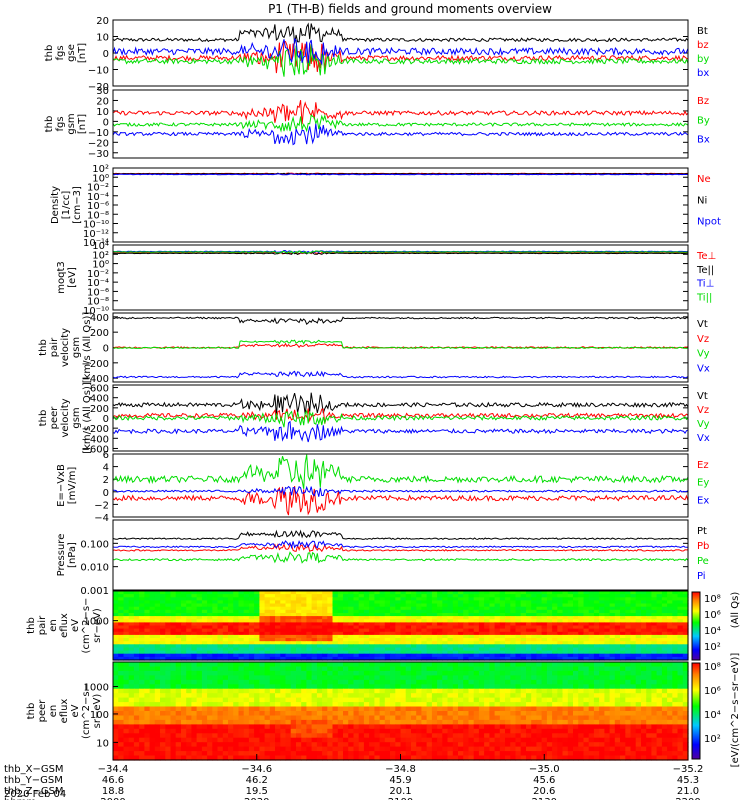 The width and height of the screenshot is (750, 800). Describe the element at coordinates (705, 270) in the screenshot. I see `legend-Te||: Te||` at that location.